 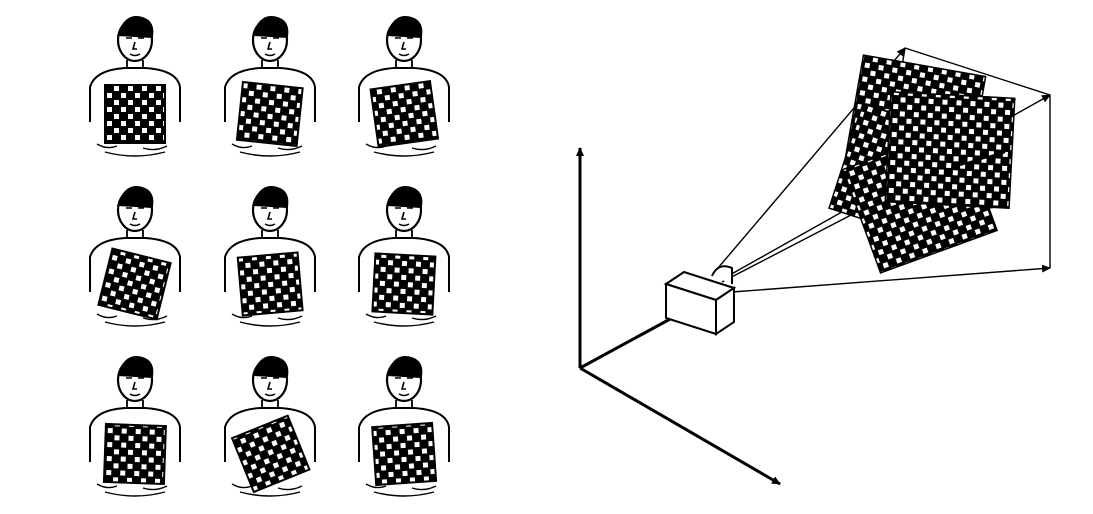 I want to click on camera-icon, so click(x=700, y=300).